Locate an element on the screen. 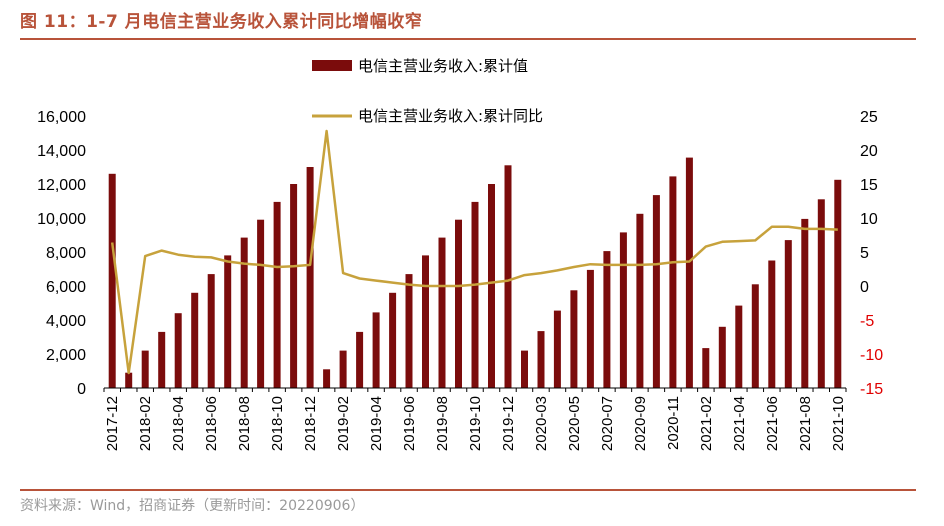  y-right-tick-label: 10 is located at coordinates (869, 219).